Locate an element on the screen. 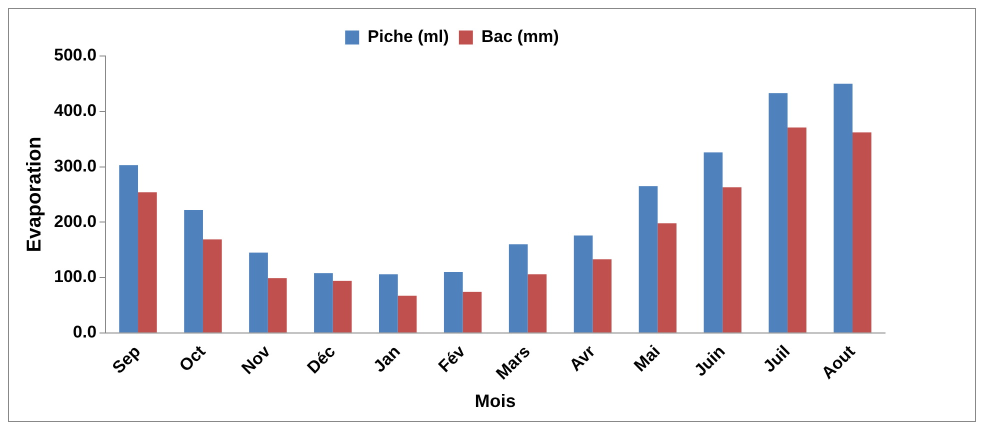 This screenshot has height=432, width=986. x-tick-label: Déc is located at coordinates (322, 360).